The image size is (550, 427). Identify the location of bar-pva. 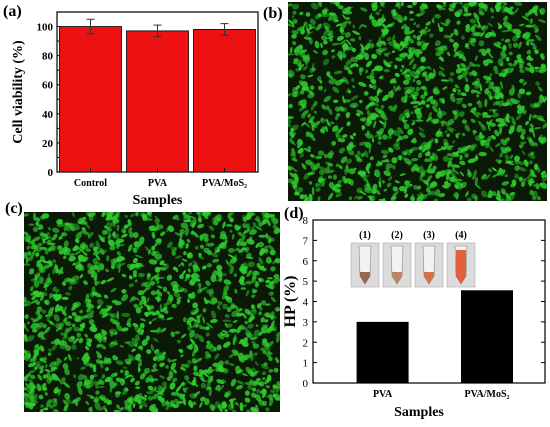
(157, 101).